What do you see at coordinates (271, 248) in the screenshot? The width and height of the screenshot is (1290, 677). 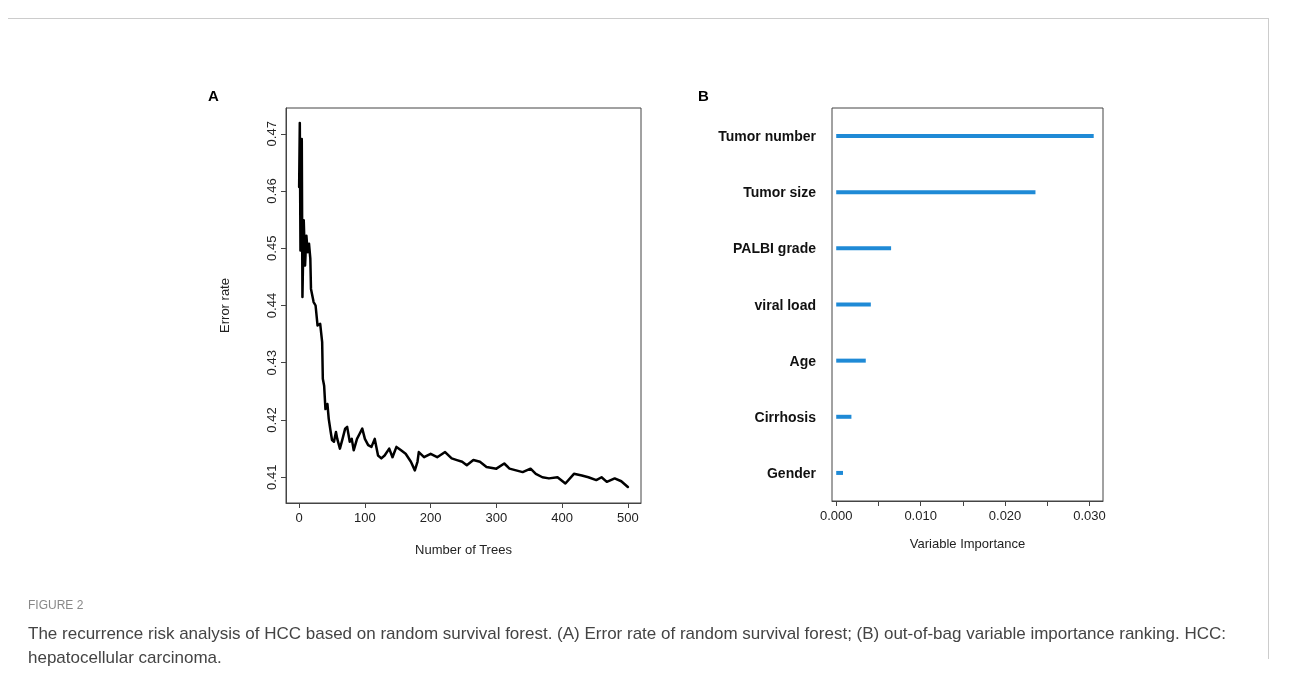 I see `y-tick-label: 0.45` at bounding box center [271, 248].